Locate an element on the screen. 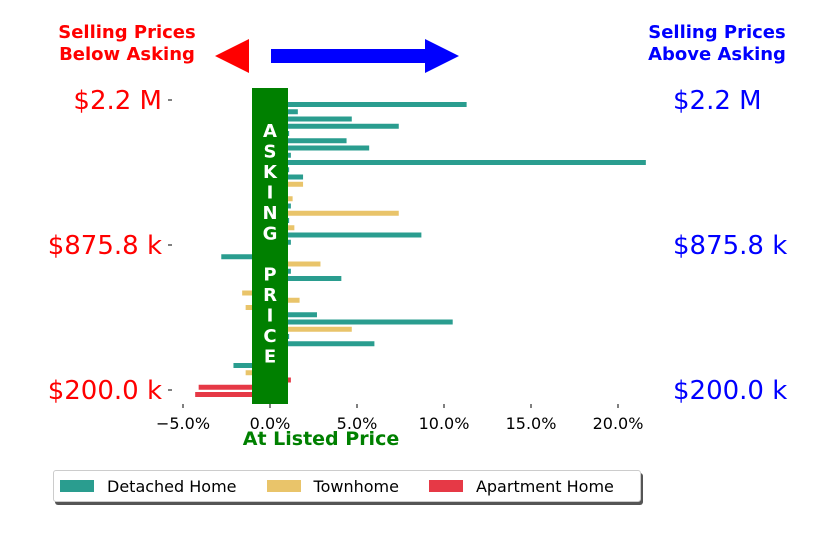 The height and width of the screenshot is (541, 834). band-letter: G is located at coordinates (270, 234).